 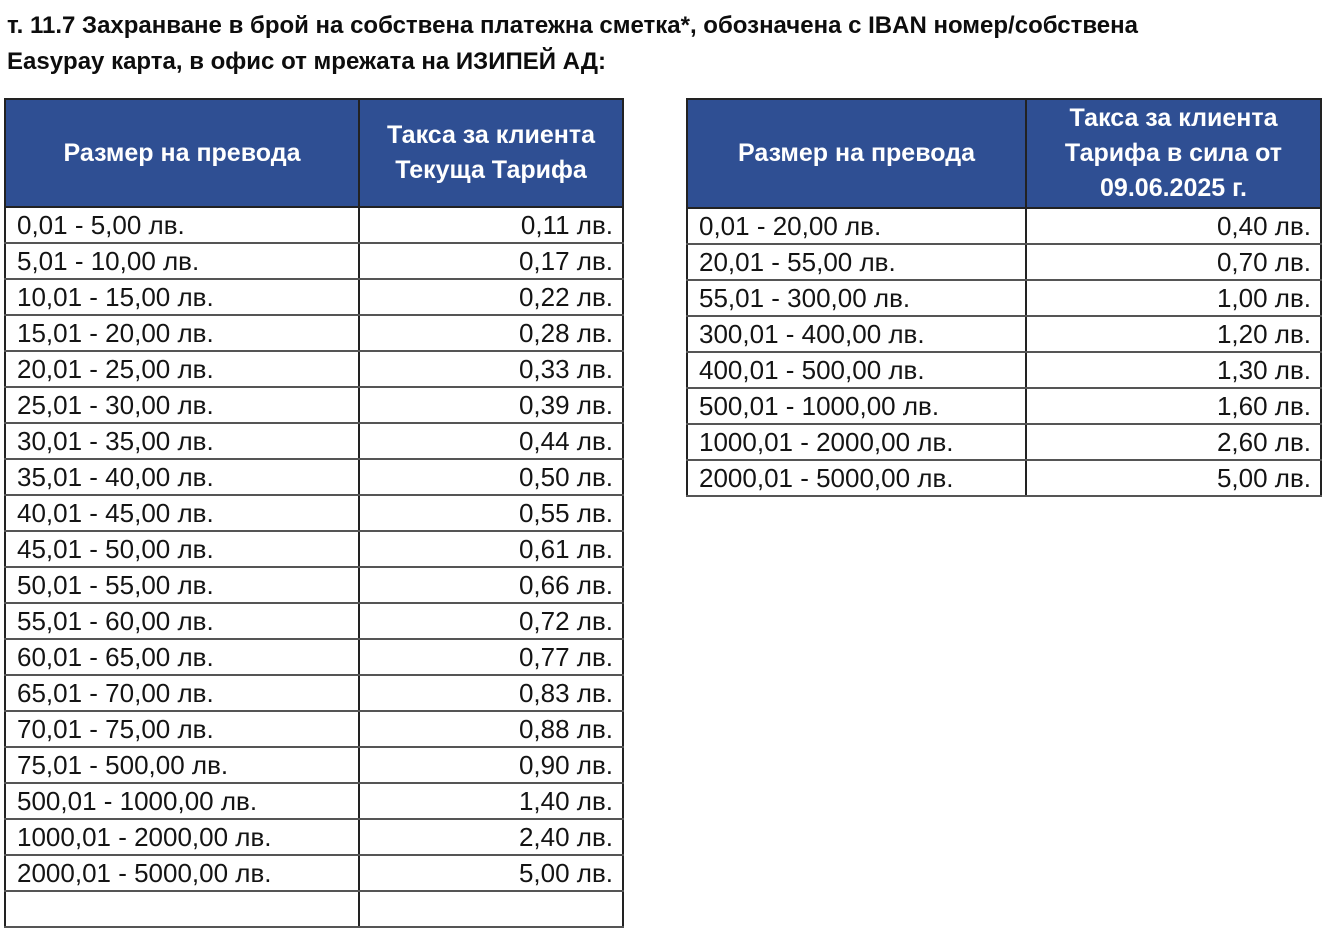 I want to click on fee-cell: 0,17 лв., so click(x=491, y=261).